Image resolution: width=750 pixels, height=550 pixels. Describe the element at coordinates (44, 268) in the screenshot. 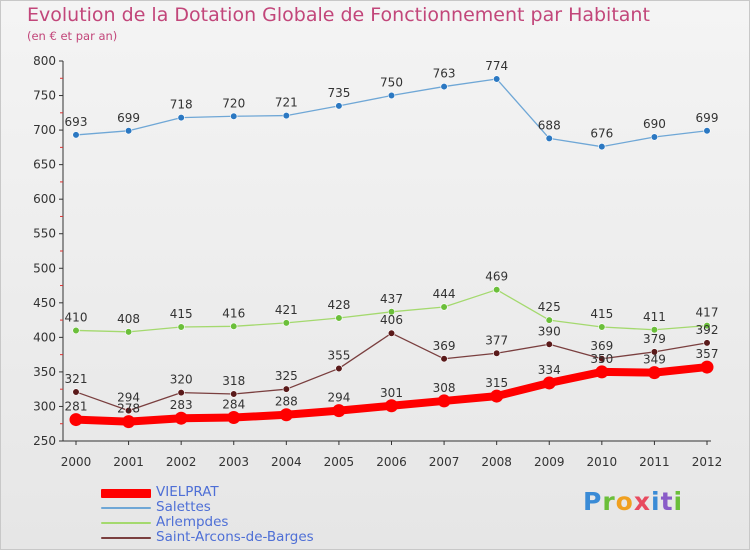

I see `y-tick-label: 500` at that location.